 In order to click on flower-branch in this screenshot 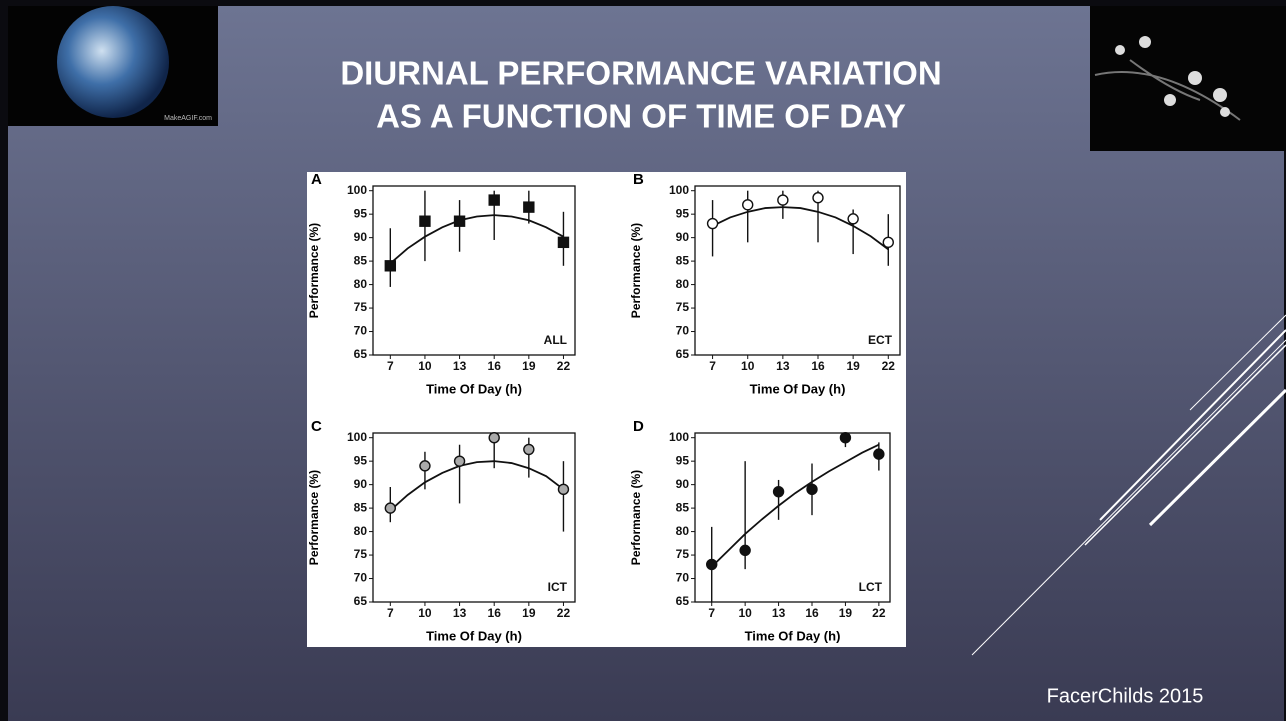, I will do `click(1167, 90)`.